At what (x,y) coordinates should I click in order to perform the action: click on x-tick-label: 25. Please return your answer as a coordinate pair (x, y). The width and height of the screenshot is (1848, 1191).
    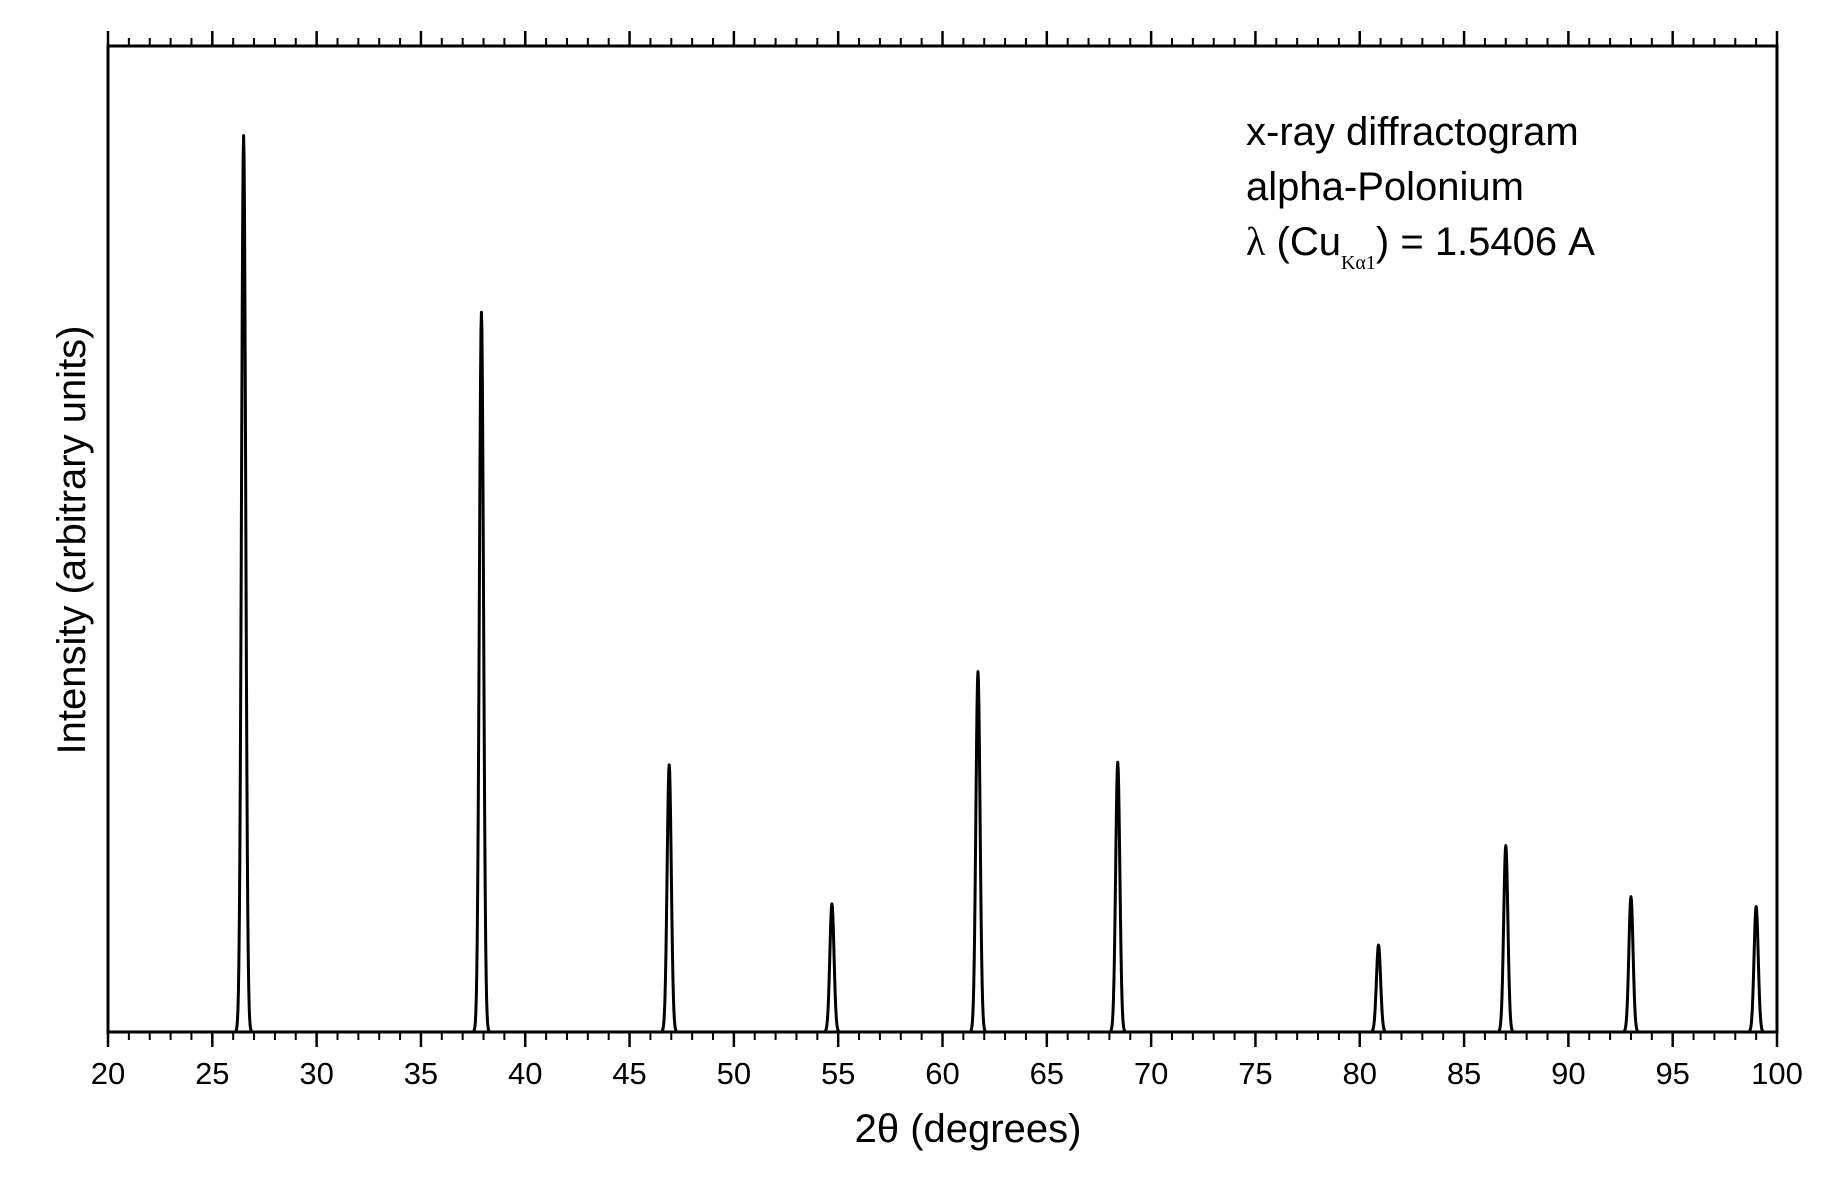
    Looking at the image, I should click on (212, 1073).